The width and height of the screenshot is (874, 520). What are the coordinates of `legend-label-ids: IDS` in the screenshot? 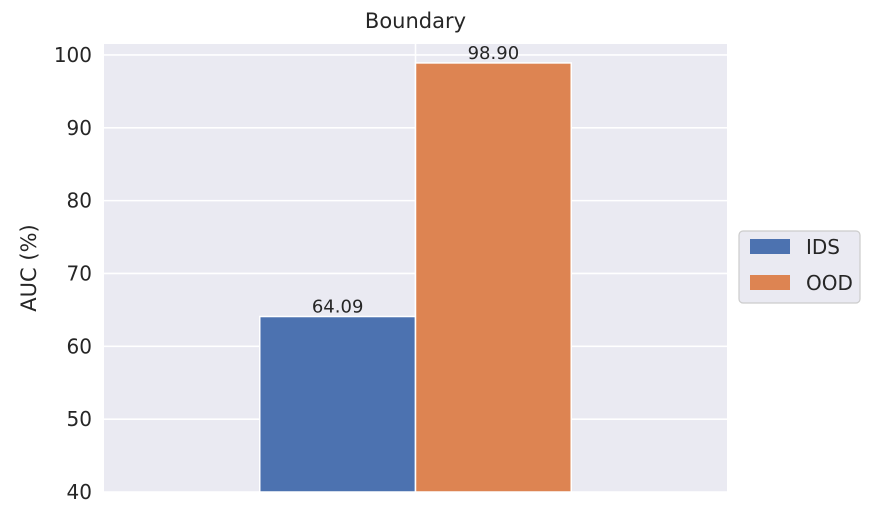 It's located at (823, 247).